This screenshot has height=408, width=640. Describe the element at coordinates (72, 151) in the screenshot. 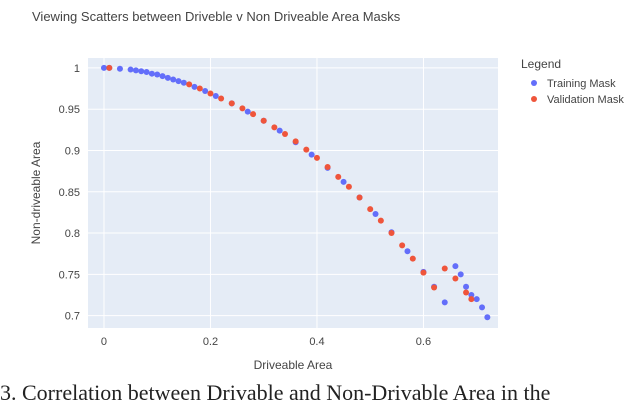

I see `y-tick-label: 0.9` at that location.